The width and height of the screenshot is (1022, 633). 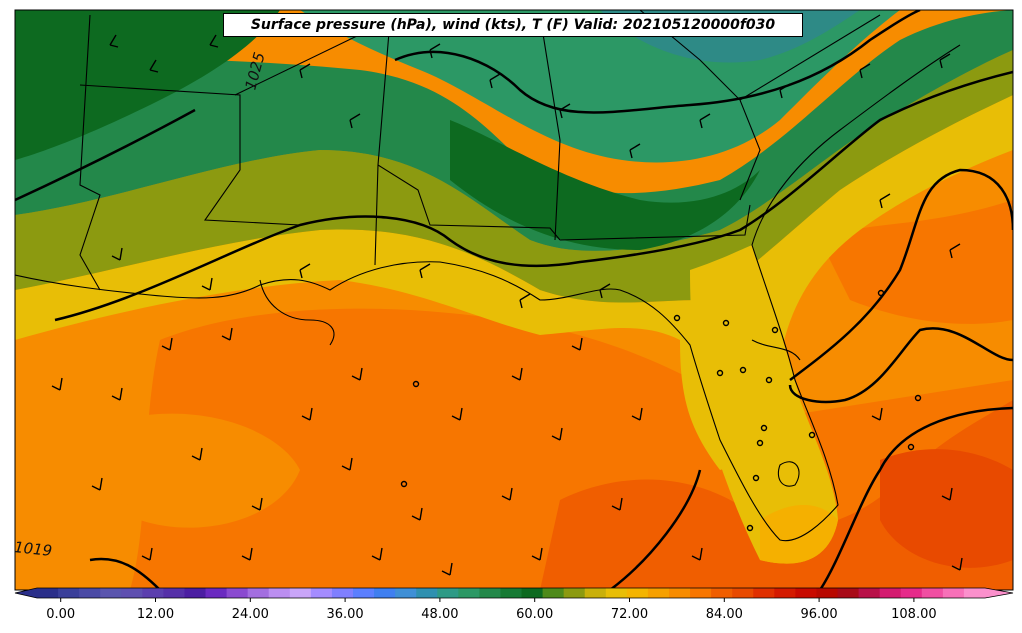 I want to click on colorbar-tick-label: 48.00, so click(x=440, y=614).